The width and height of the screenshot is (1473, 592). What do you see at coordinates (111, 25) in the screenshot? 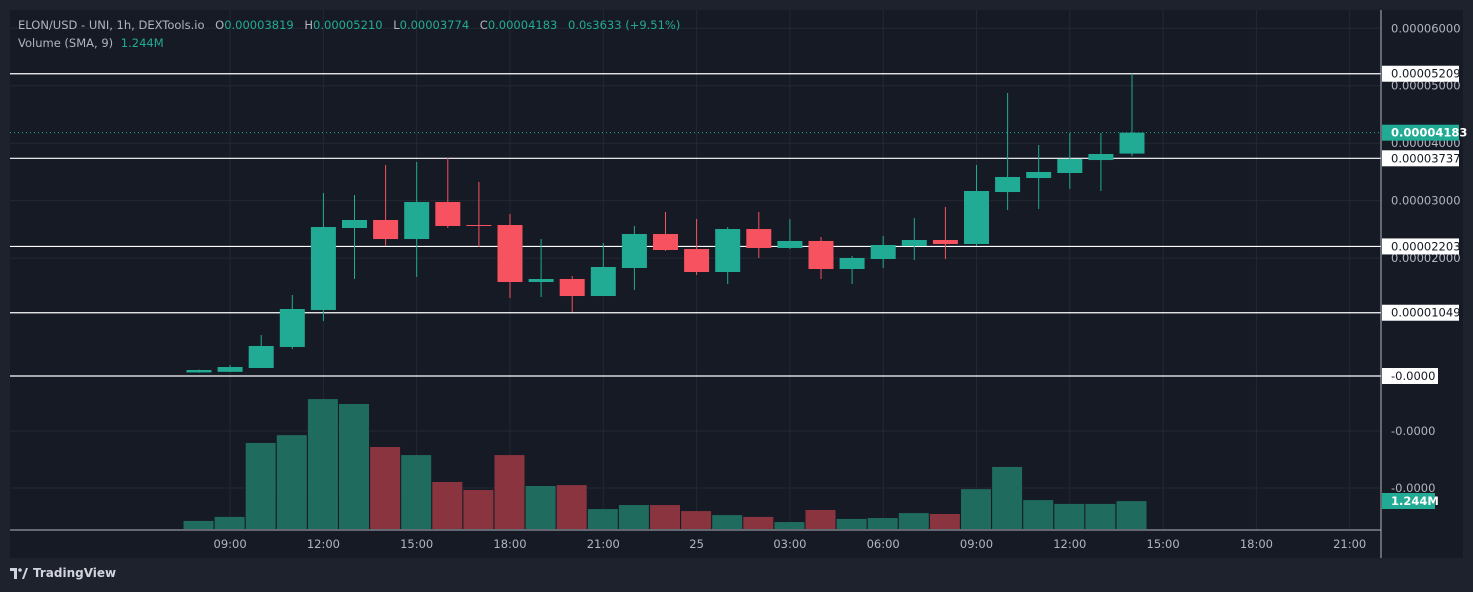
I see `symbol-title: ELON/USD - UNI, 1h, DEXTools.io` at bounding box center [111, 25].